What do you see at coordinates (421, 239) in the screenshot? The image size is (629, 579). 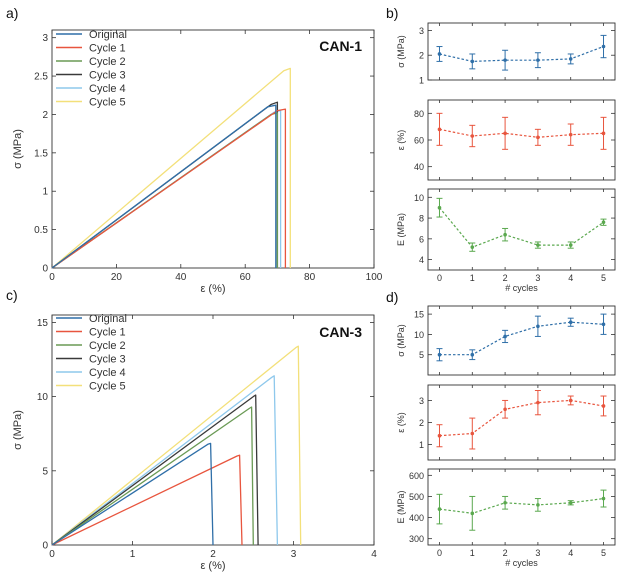 I see `y-tick-label: 6` at bounding box center [421, 239].